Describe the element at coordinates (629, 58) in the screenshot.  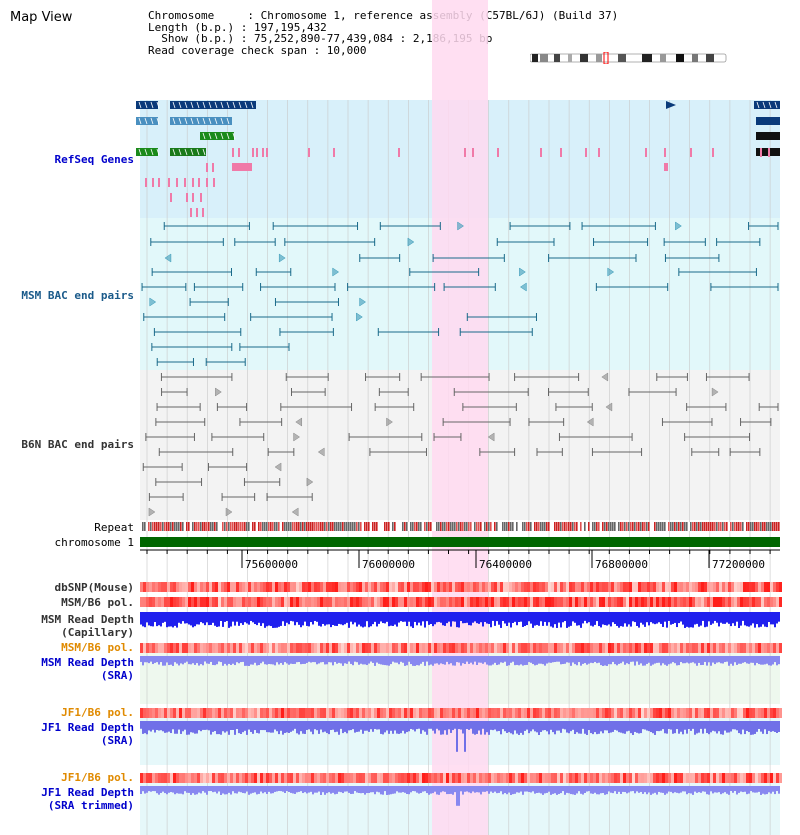
I see `chromosome-ideogram` at that location.